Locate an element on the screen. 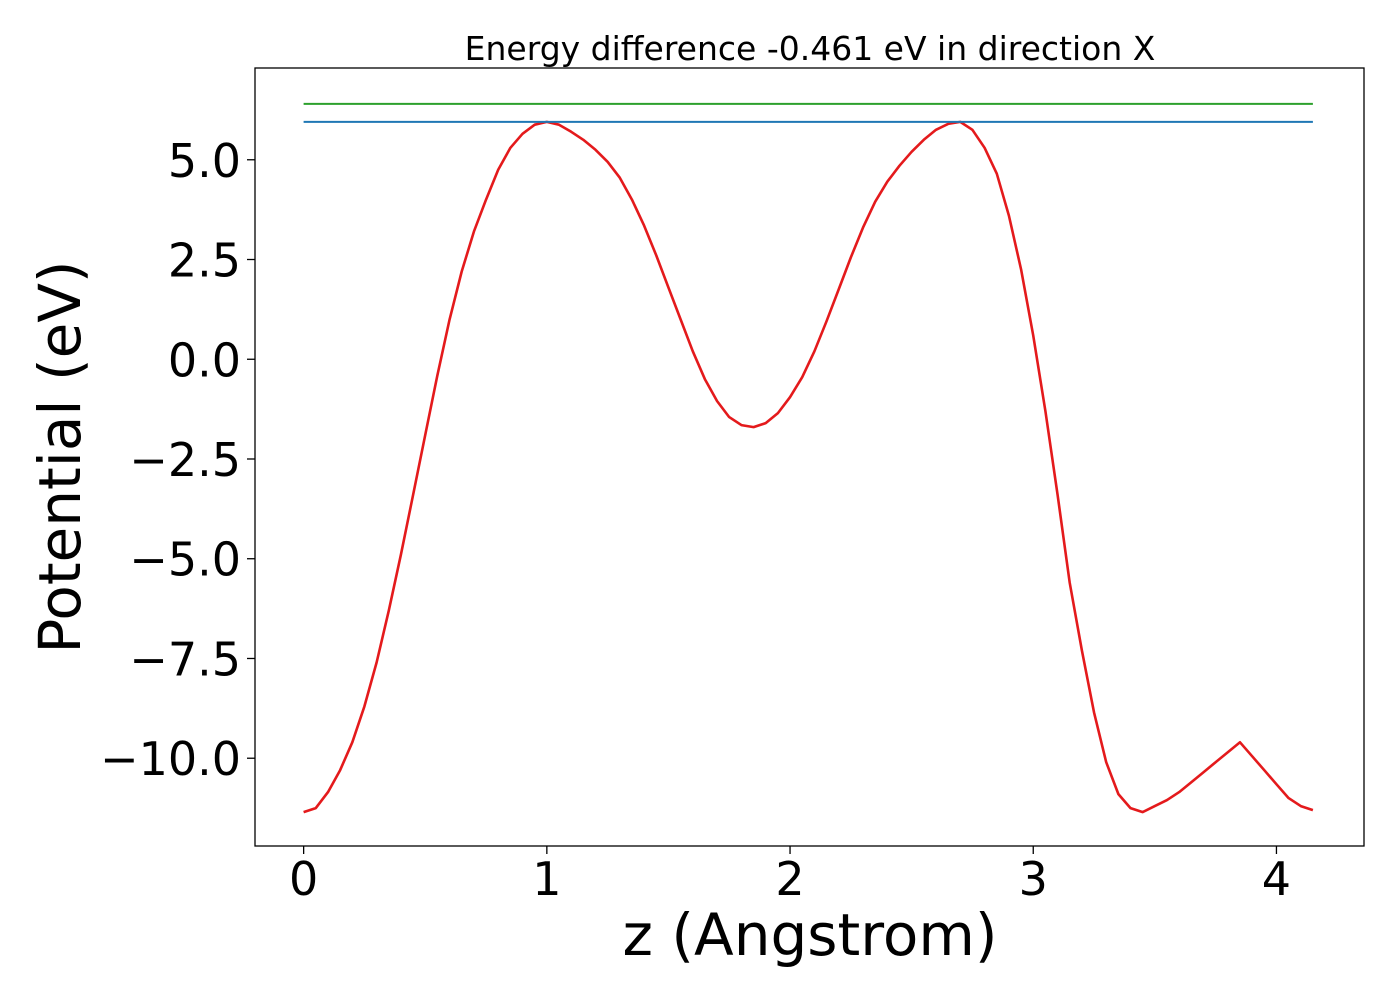 This screenshot has width=1400, height=1000. x-axis-label: z (Angstrom) is located at coordinates (810, 935).